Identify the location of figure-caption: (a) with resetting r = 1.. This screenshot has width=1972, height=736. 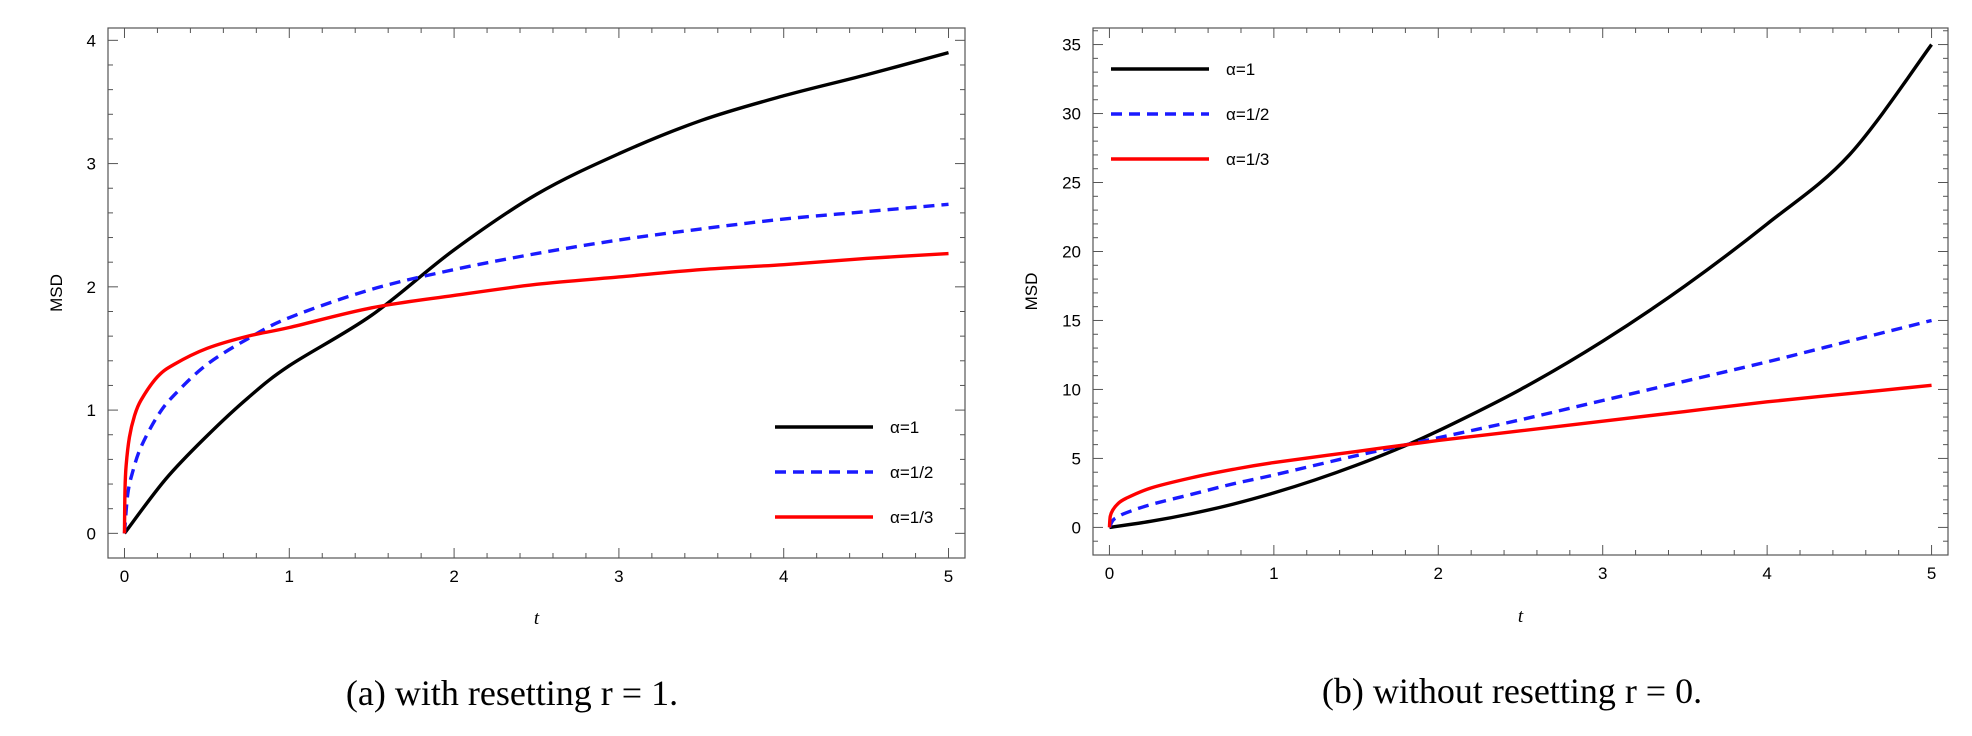
(512, 693).